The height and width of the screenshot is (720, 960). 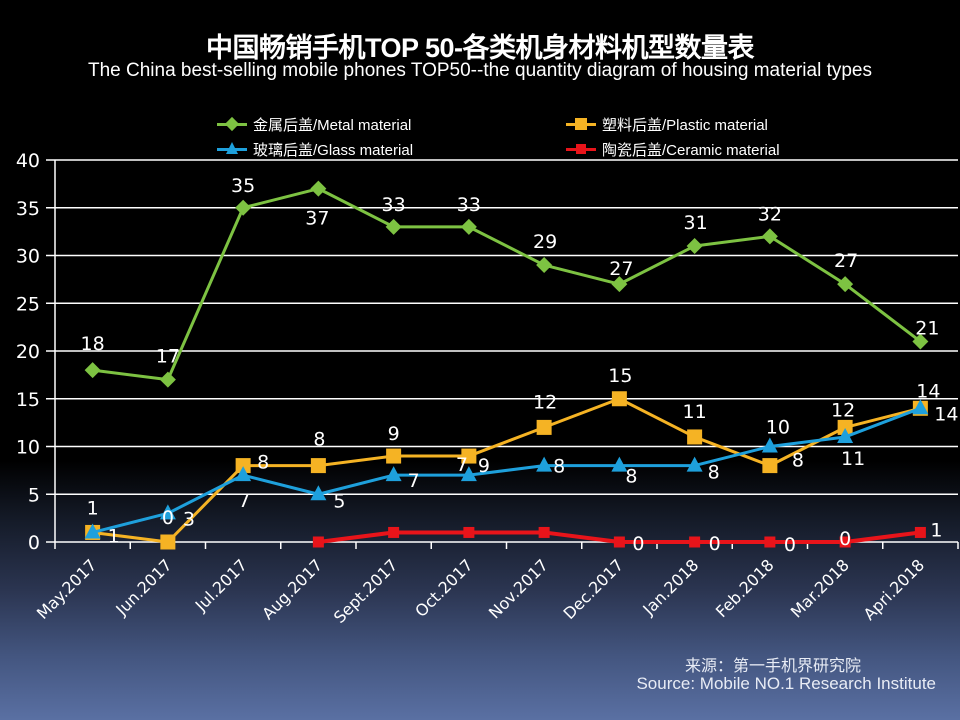 I want to click on data-label-metal: 37, so click(x=317, y=219).